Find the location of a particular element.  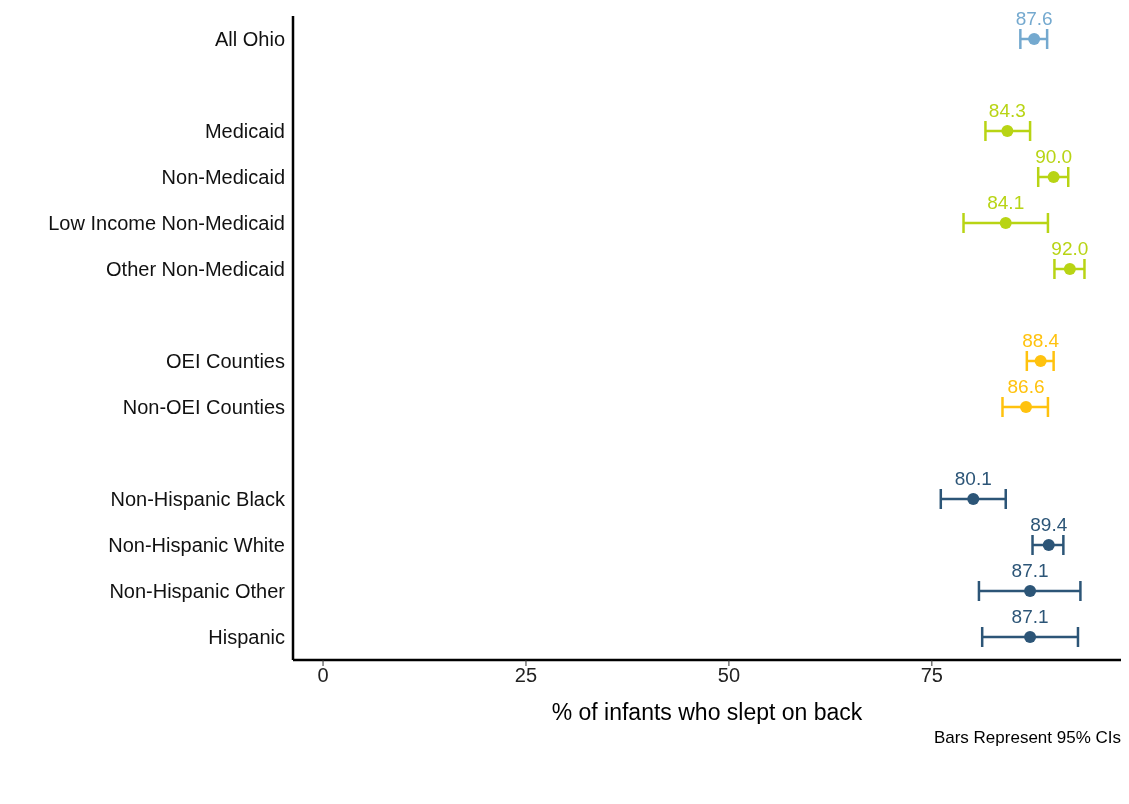

y-tick-label: OEI Counties is located at coordinates (225, 361).